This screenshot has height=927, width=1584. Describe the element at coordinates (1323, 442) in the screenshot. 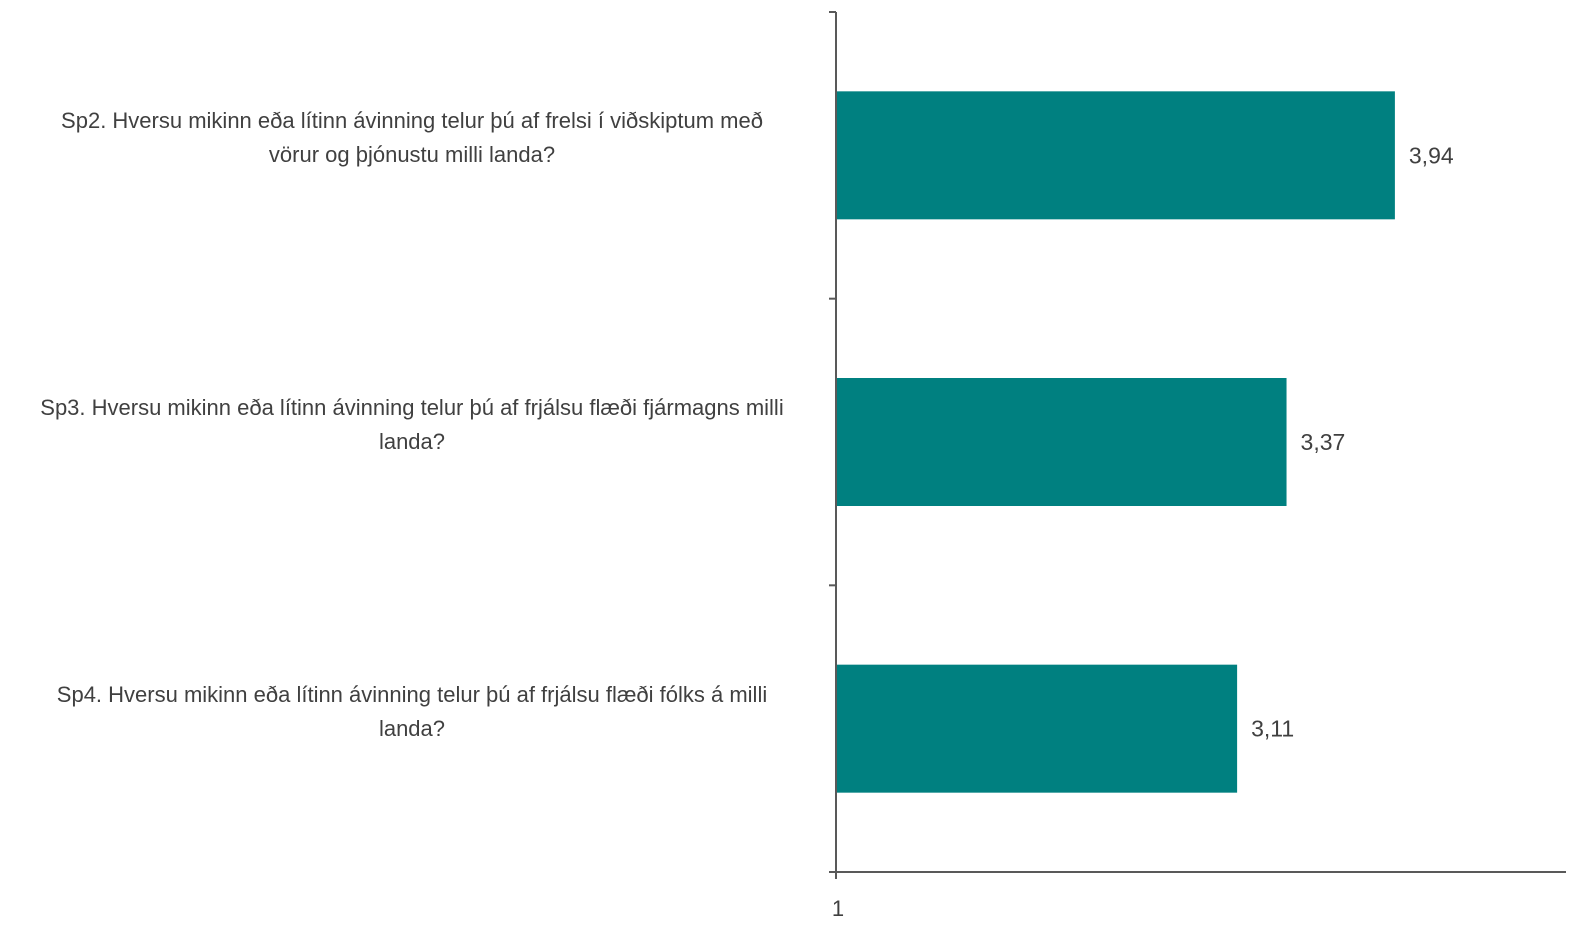

I see `value-label: 3,37` at that location.